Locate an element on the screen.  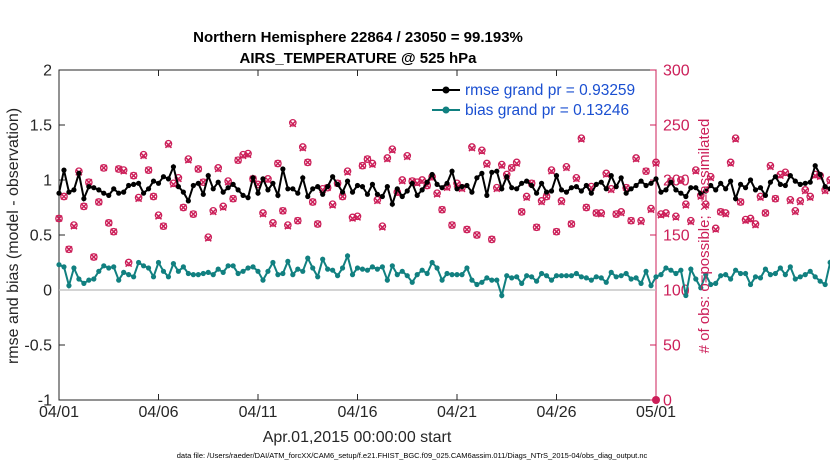
x-tick-label: 04/21 is located at coordinates (457, 412).